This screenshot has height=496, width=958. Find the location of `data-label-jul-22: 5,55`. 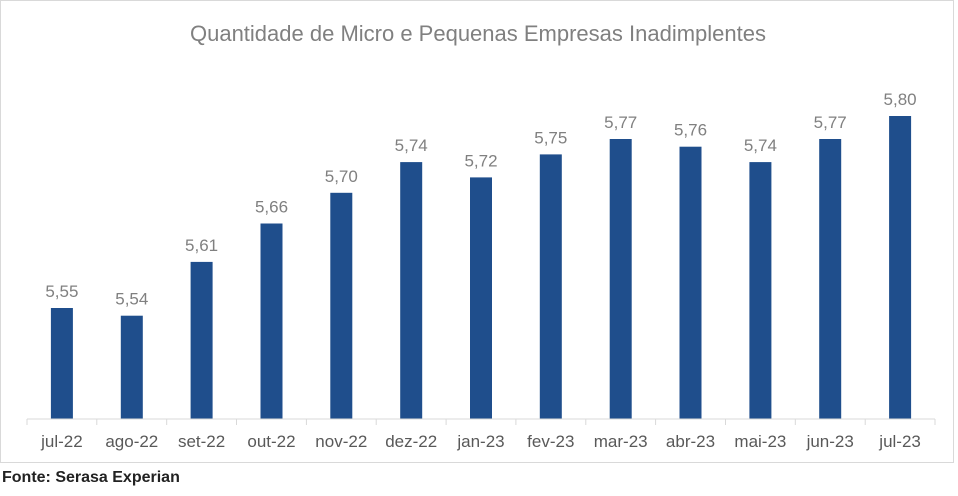

data-label-jul-22: 5,55 is located at coordinates (61, 291).